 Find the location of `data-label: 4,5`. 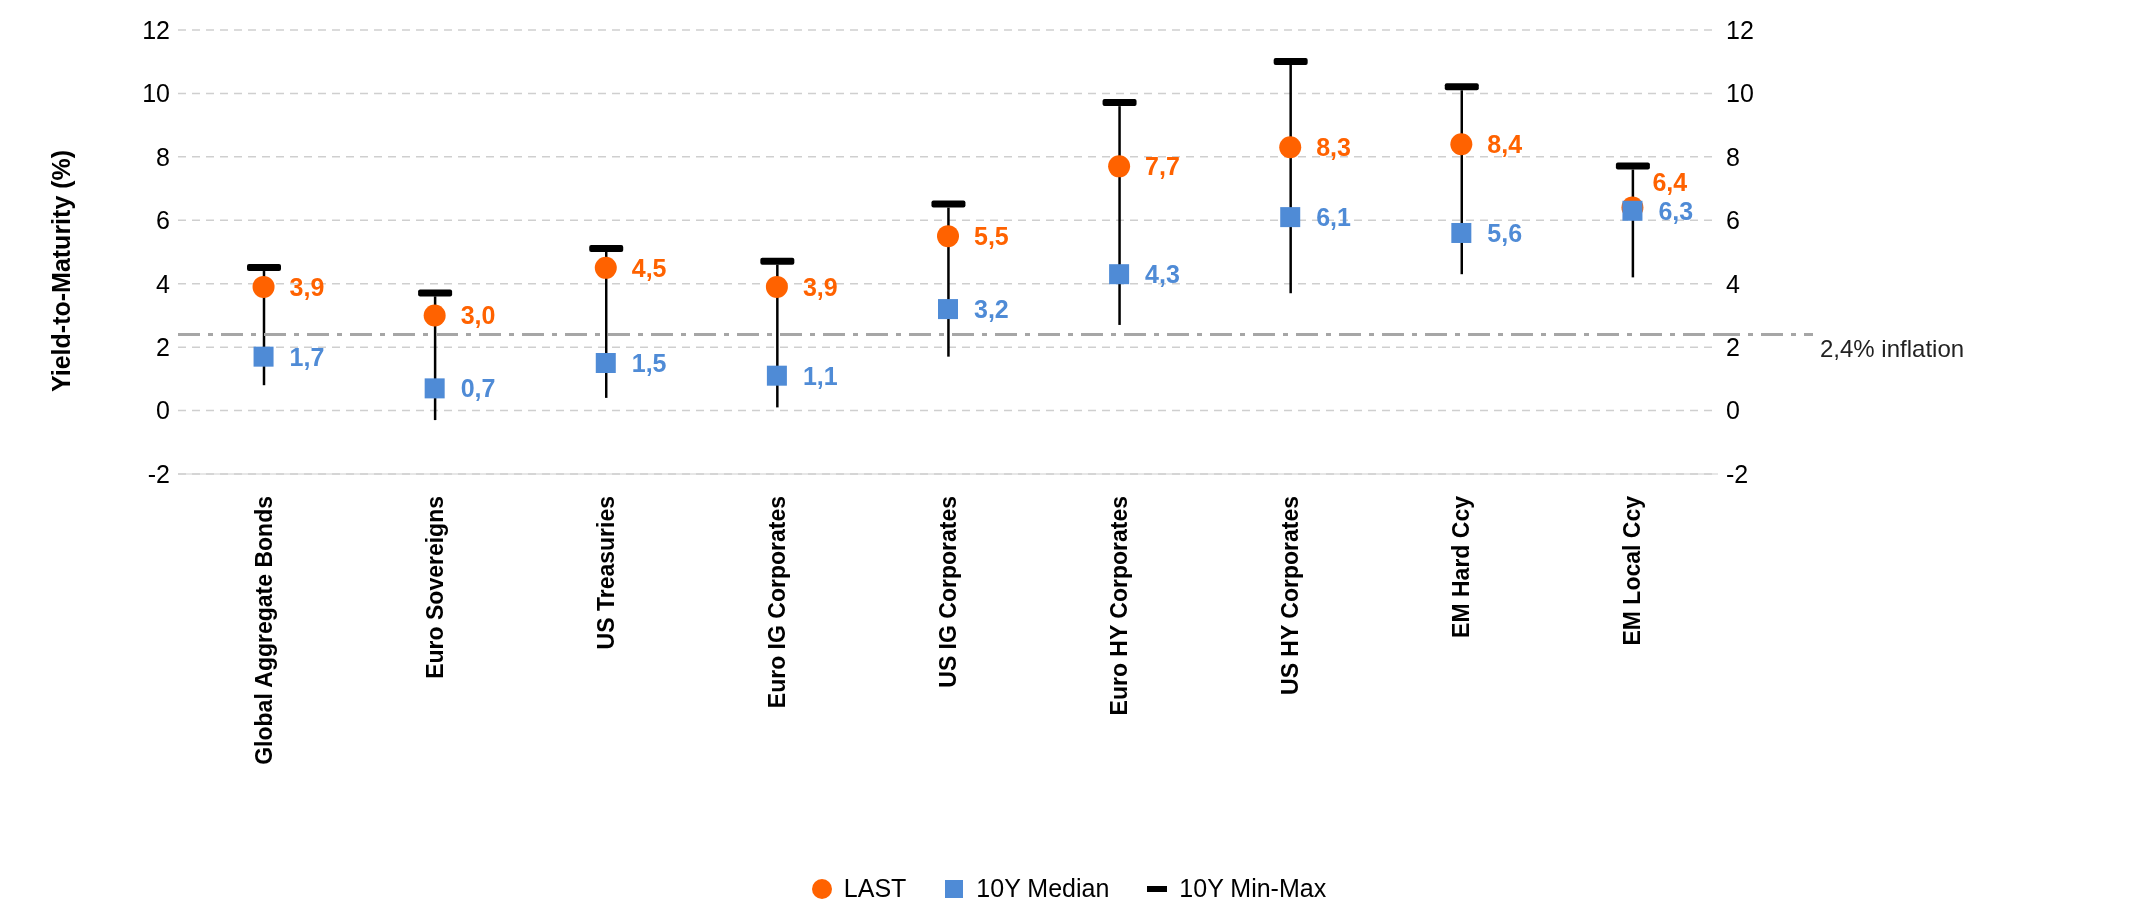

data-label: 4,5 is located at coordinates (649, 267).